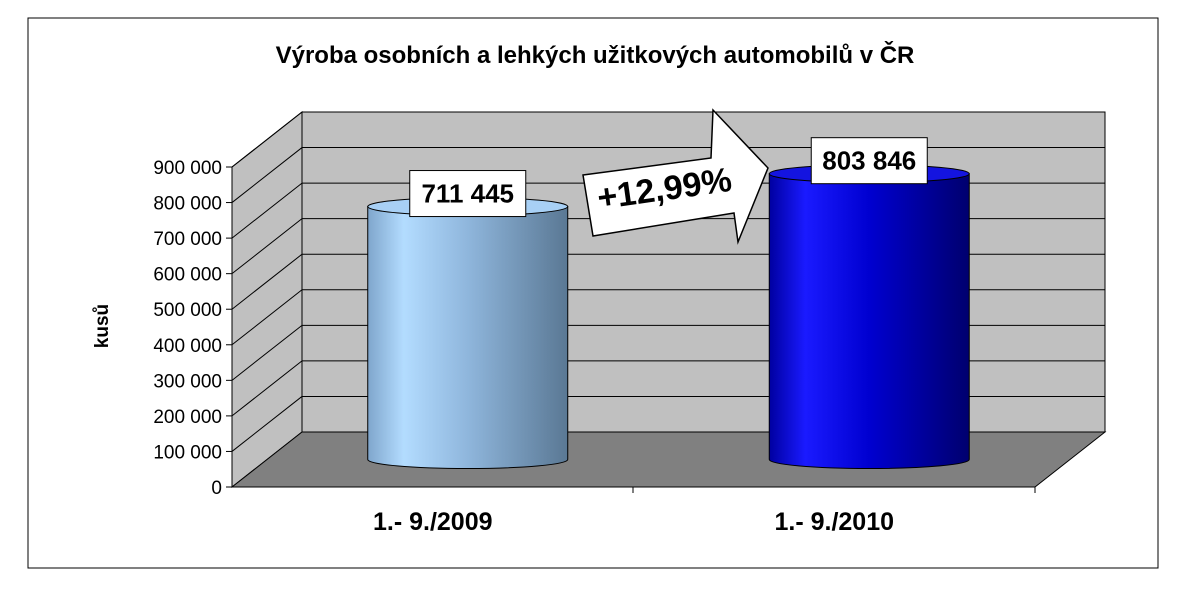 This screenshot has height=600, width=1181. I want to click on y-tick-label: 700 000, so click(187, 239).